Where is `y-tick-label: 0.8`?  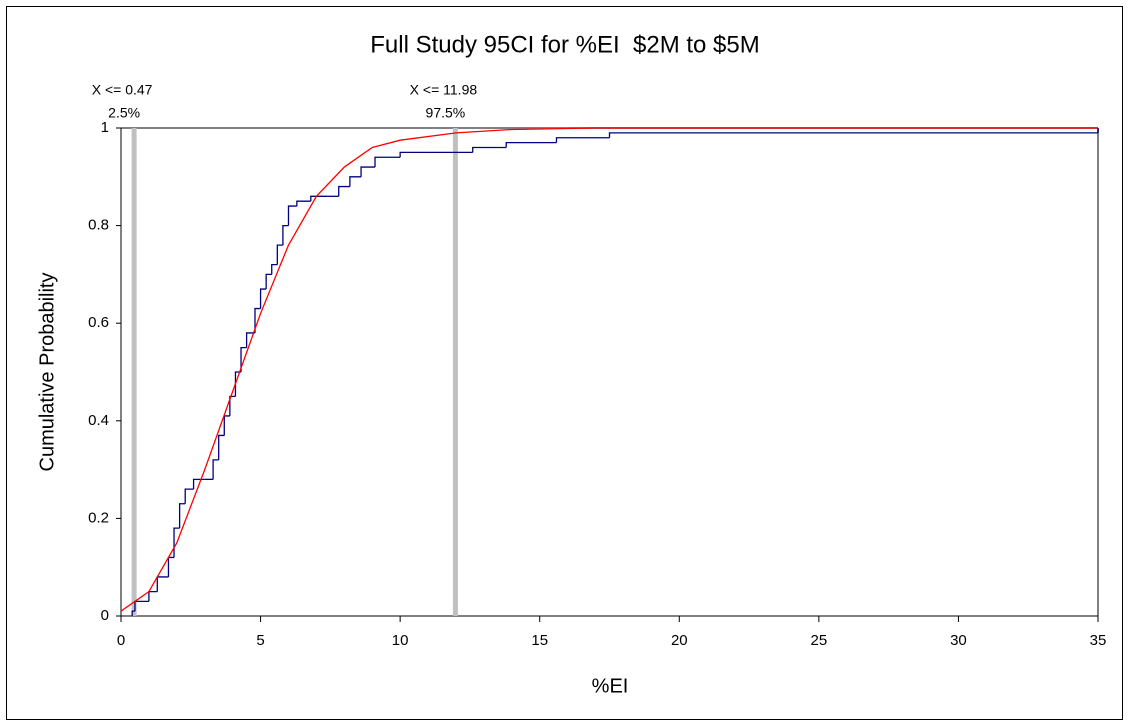 y-tick-label: 0.8 is located at coordinates (98, 225).